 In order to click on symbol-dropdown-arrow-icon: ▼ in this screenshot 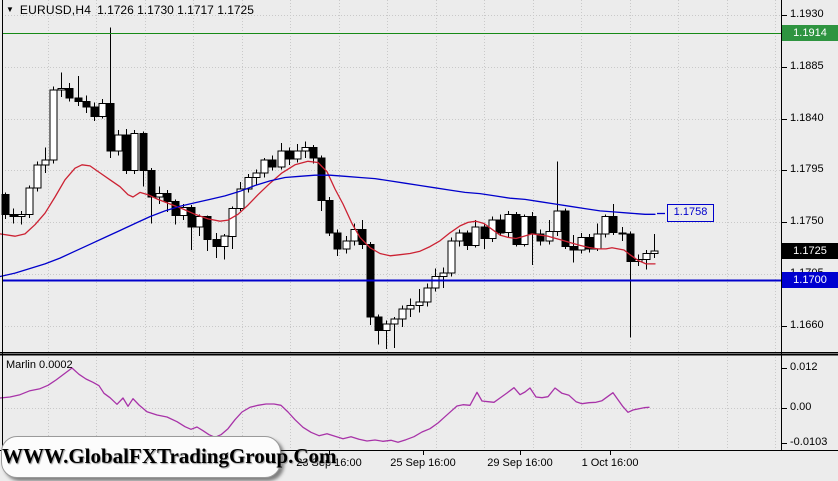, I will do `click(10, 9)`.